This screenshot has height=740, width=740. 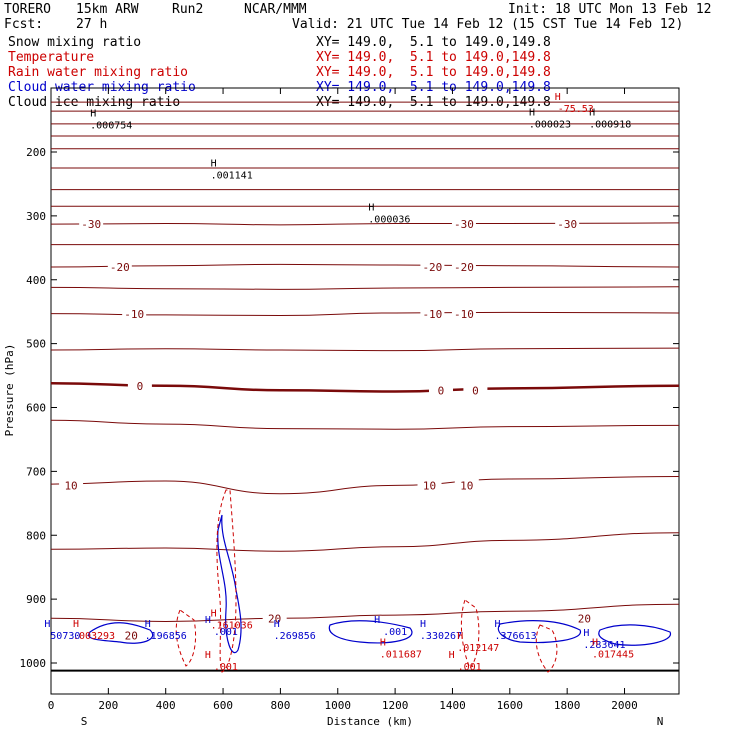 What do you see at coordinates (280, 705) in the screenshot?
I see `x-tick-label: 800` at bounding box center [280, 705].